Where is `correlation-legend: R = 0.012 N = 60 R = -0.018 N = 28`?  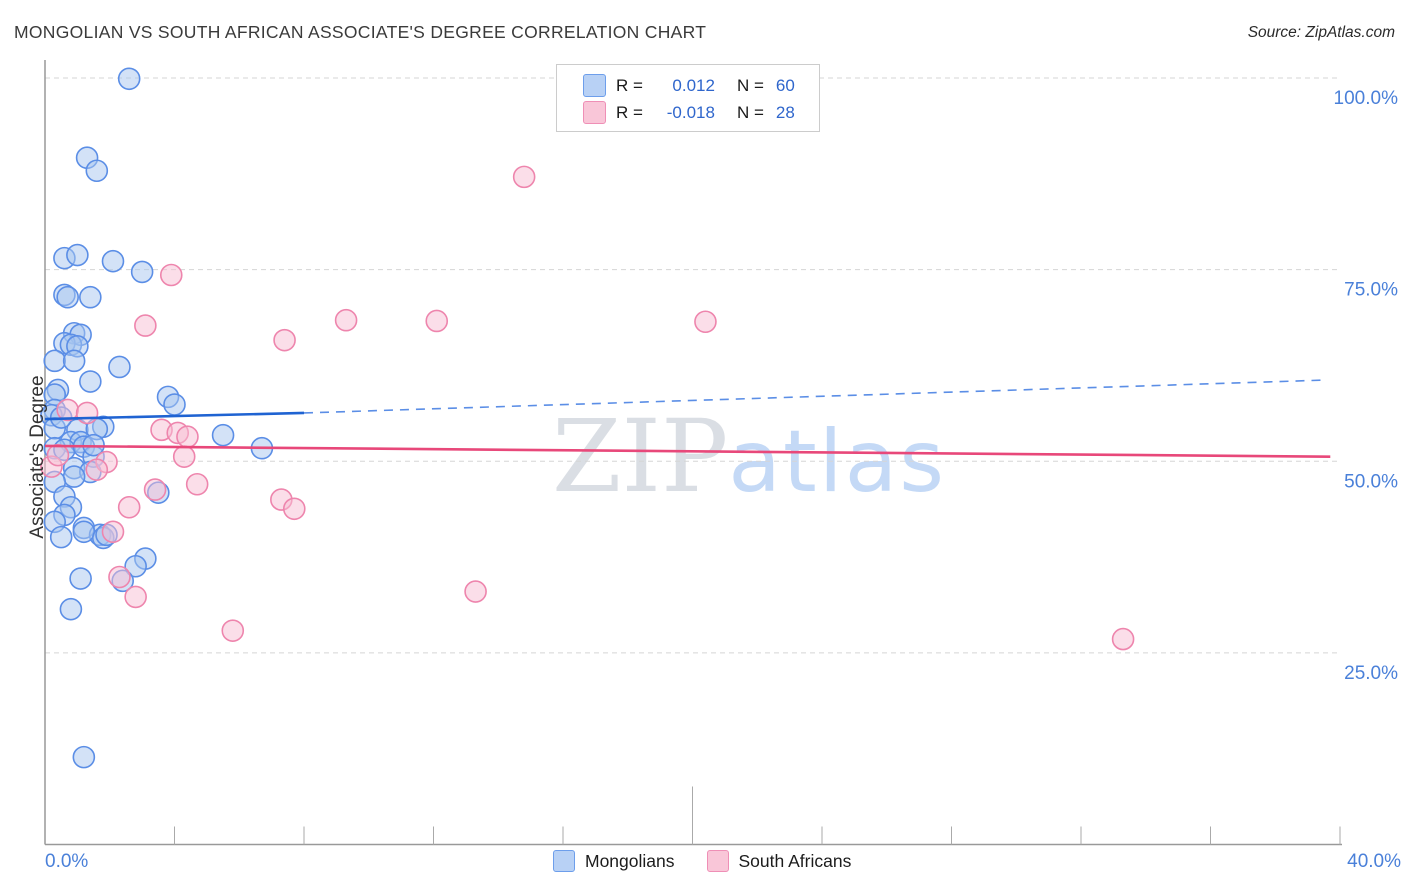 correlation-legend: R = 0.012 N = 60 R = -0.018 N = 28 is located at coordinates (688, 98).